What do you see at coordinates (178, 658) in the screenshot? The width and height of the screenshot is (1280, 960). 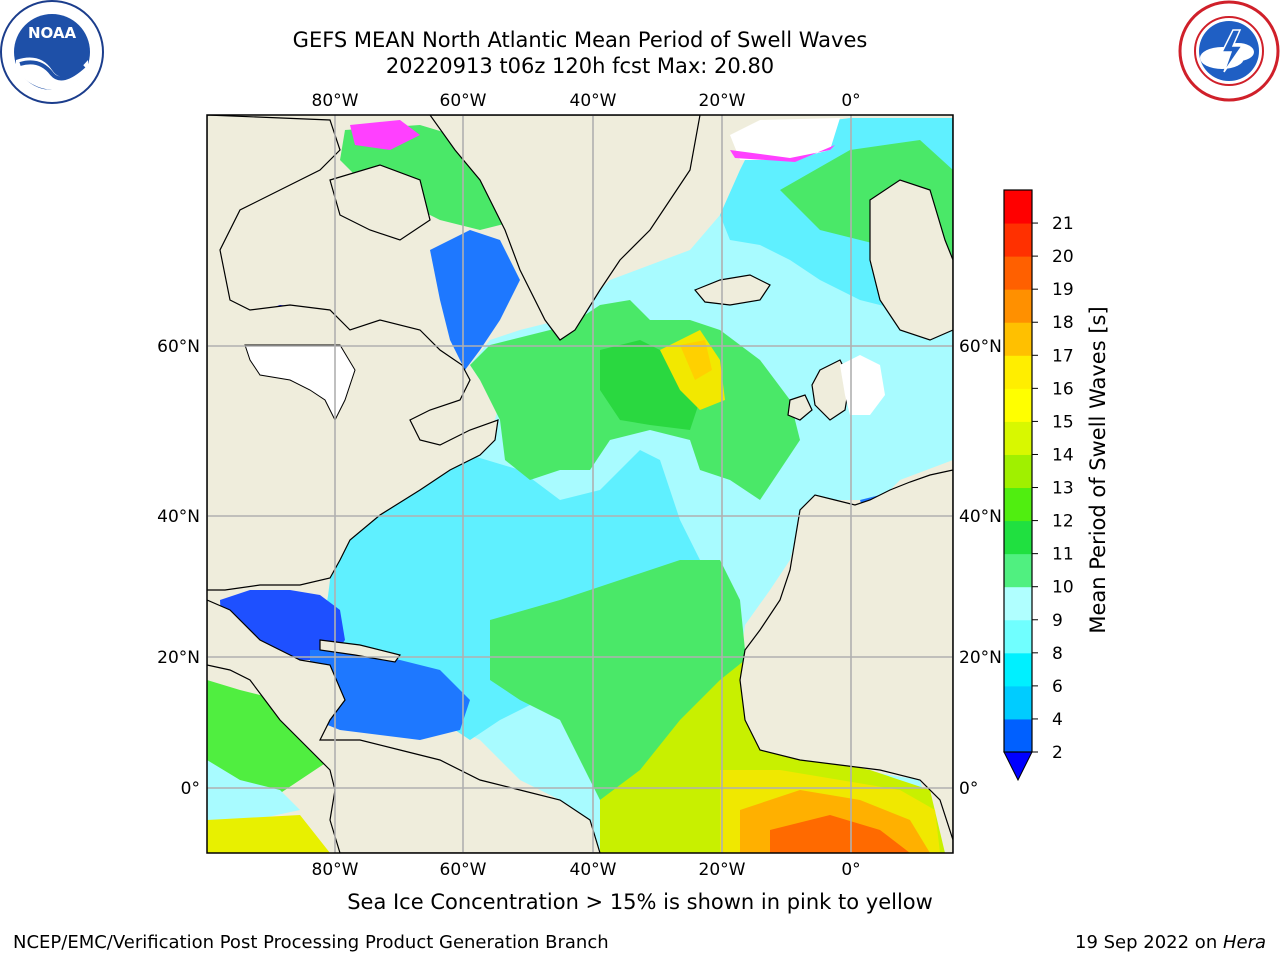 I see `left-lat-label: 20°N` at bounding box center [178, 658].